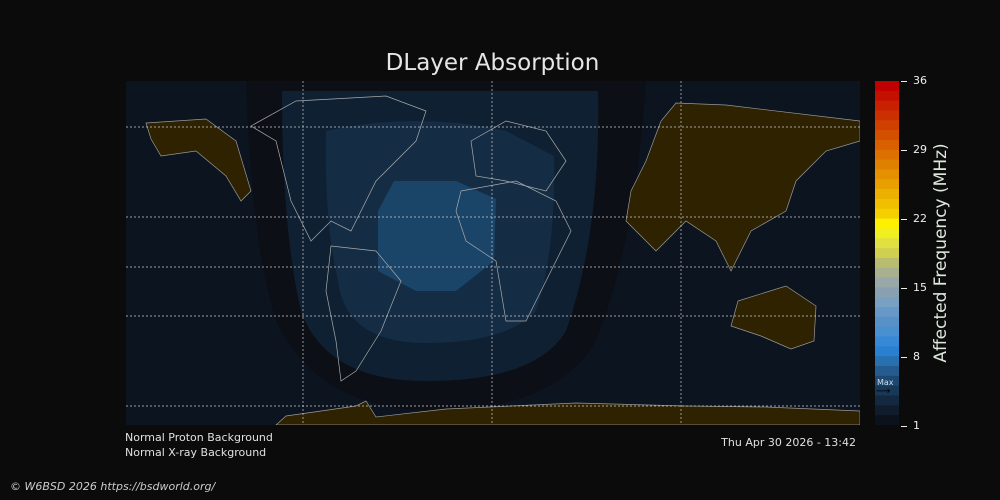 This screenshot has height=500, width=1000. What do you see at coordinates (914, 287) in the screenshot?
I see `colorbar-tick: 15` at bounding box center [914, 287].